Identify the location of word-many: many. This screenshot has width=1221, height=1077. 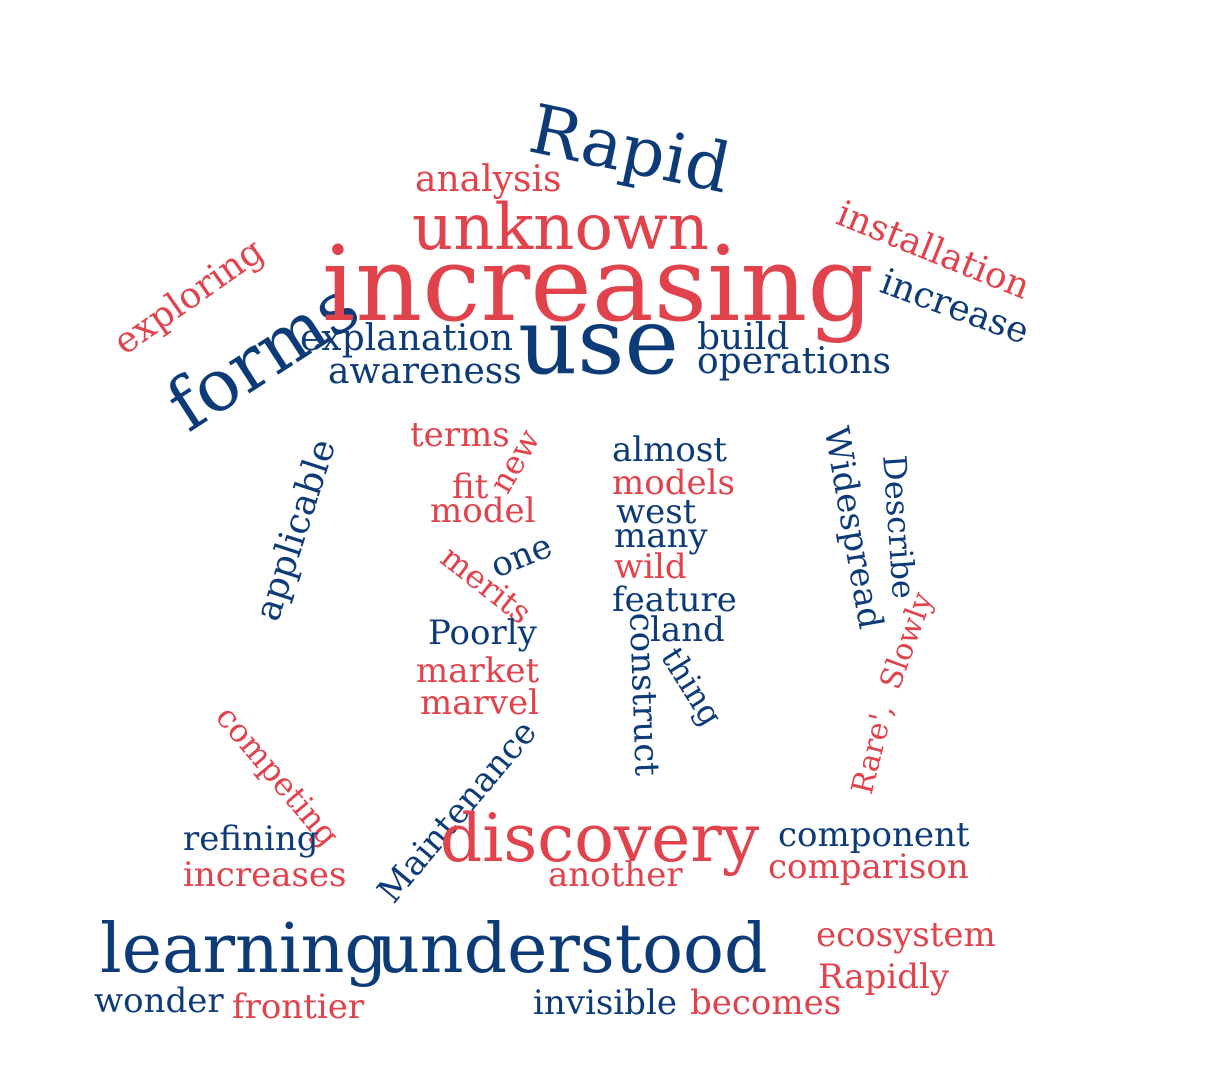
(661, 536).